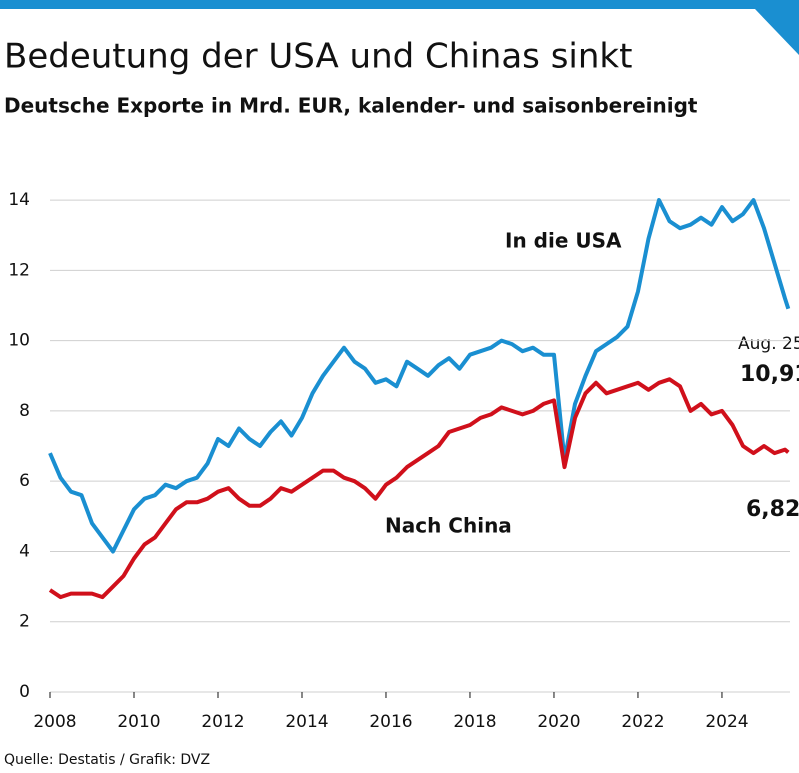  I want to click on x-tick-label: 2016, so click(390, 722).